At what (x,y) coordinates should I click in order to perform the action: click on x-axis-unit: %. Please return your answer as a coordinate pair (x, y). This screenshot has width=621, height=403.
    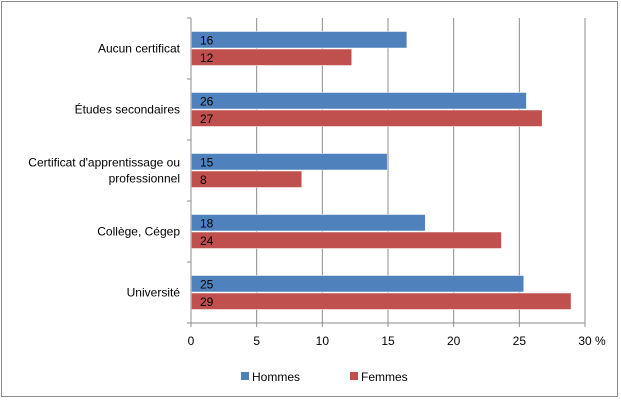
    Looking at the image, I should click on (600, 341).